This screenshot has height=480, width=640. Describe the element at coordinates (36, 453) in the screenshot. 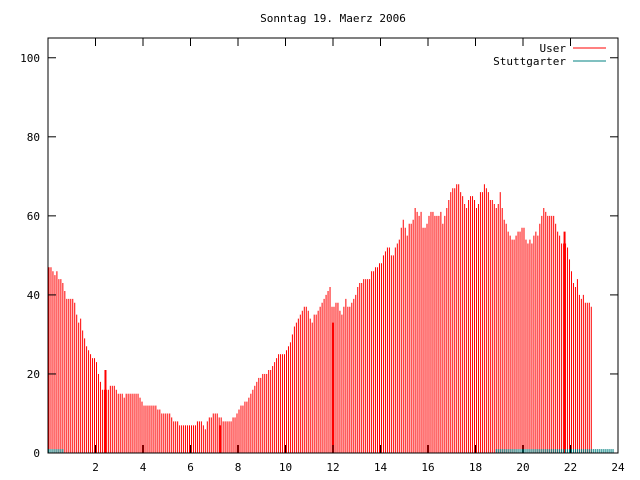

I see `y-tick-label: 0` at that location.